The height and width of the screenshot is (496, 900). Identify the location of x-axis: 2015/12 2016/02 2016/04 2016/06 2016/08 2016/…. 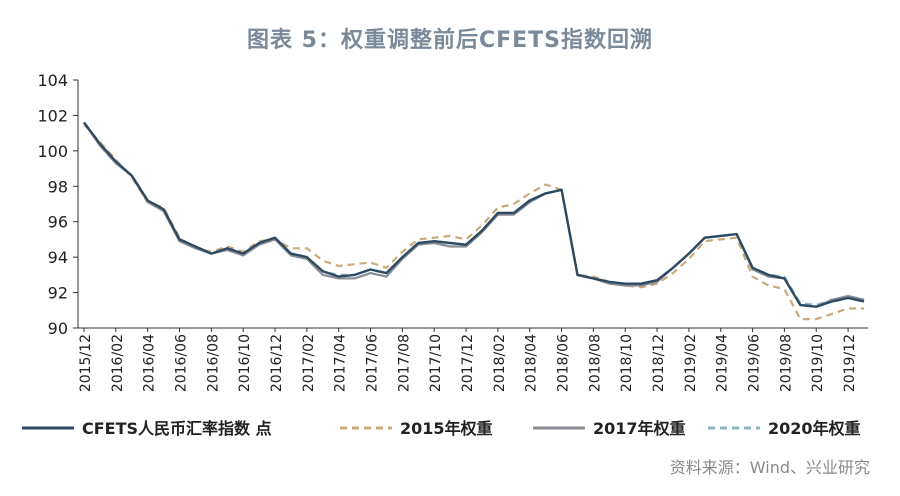
(473, 359).